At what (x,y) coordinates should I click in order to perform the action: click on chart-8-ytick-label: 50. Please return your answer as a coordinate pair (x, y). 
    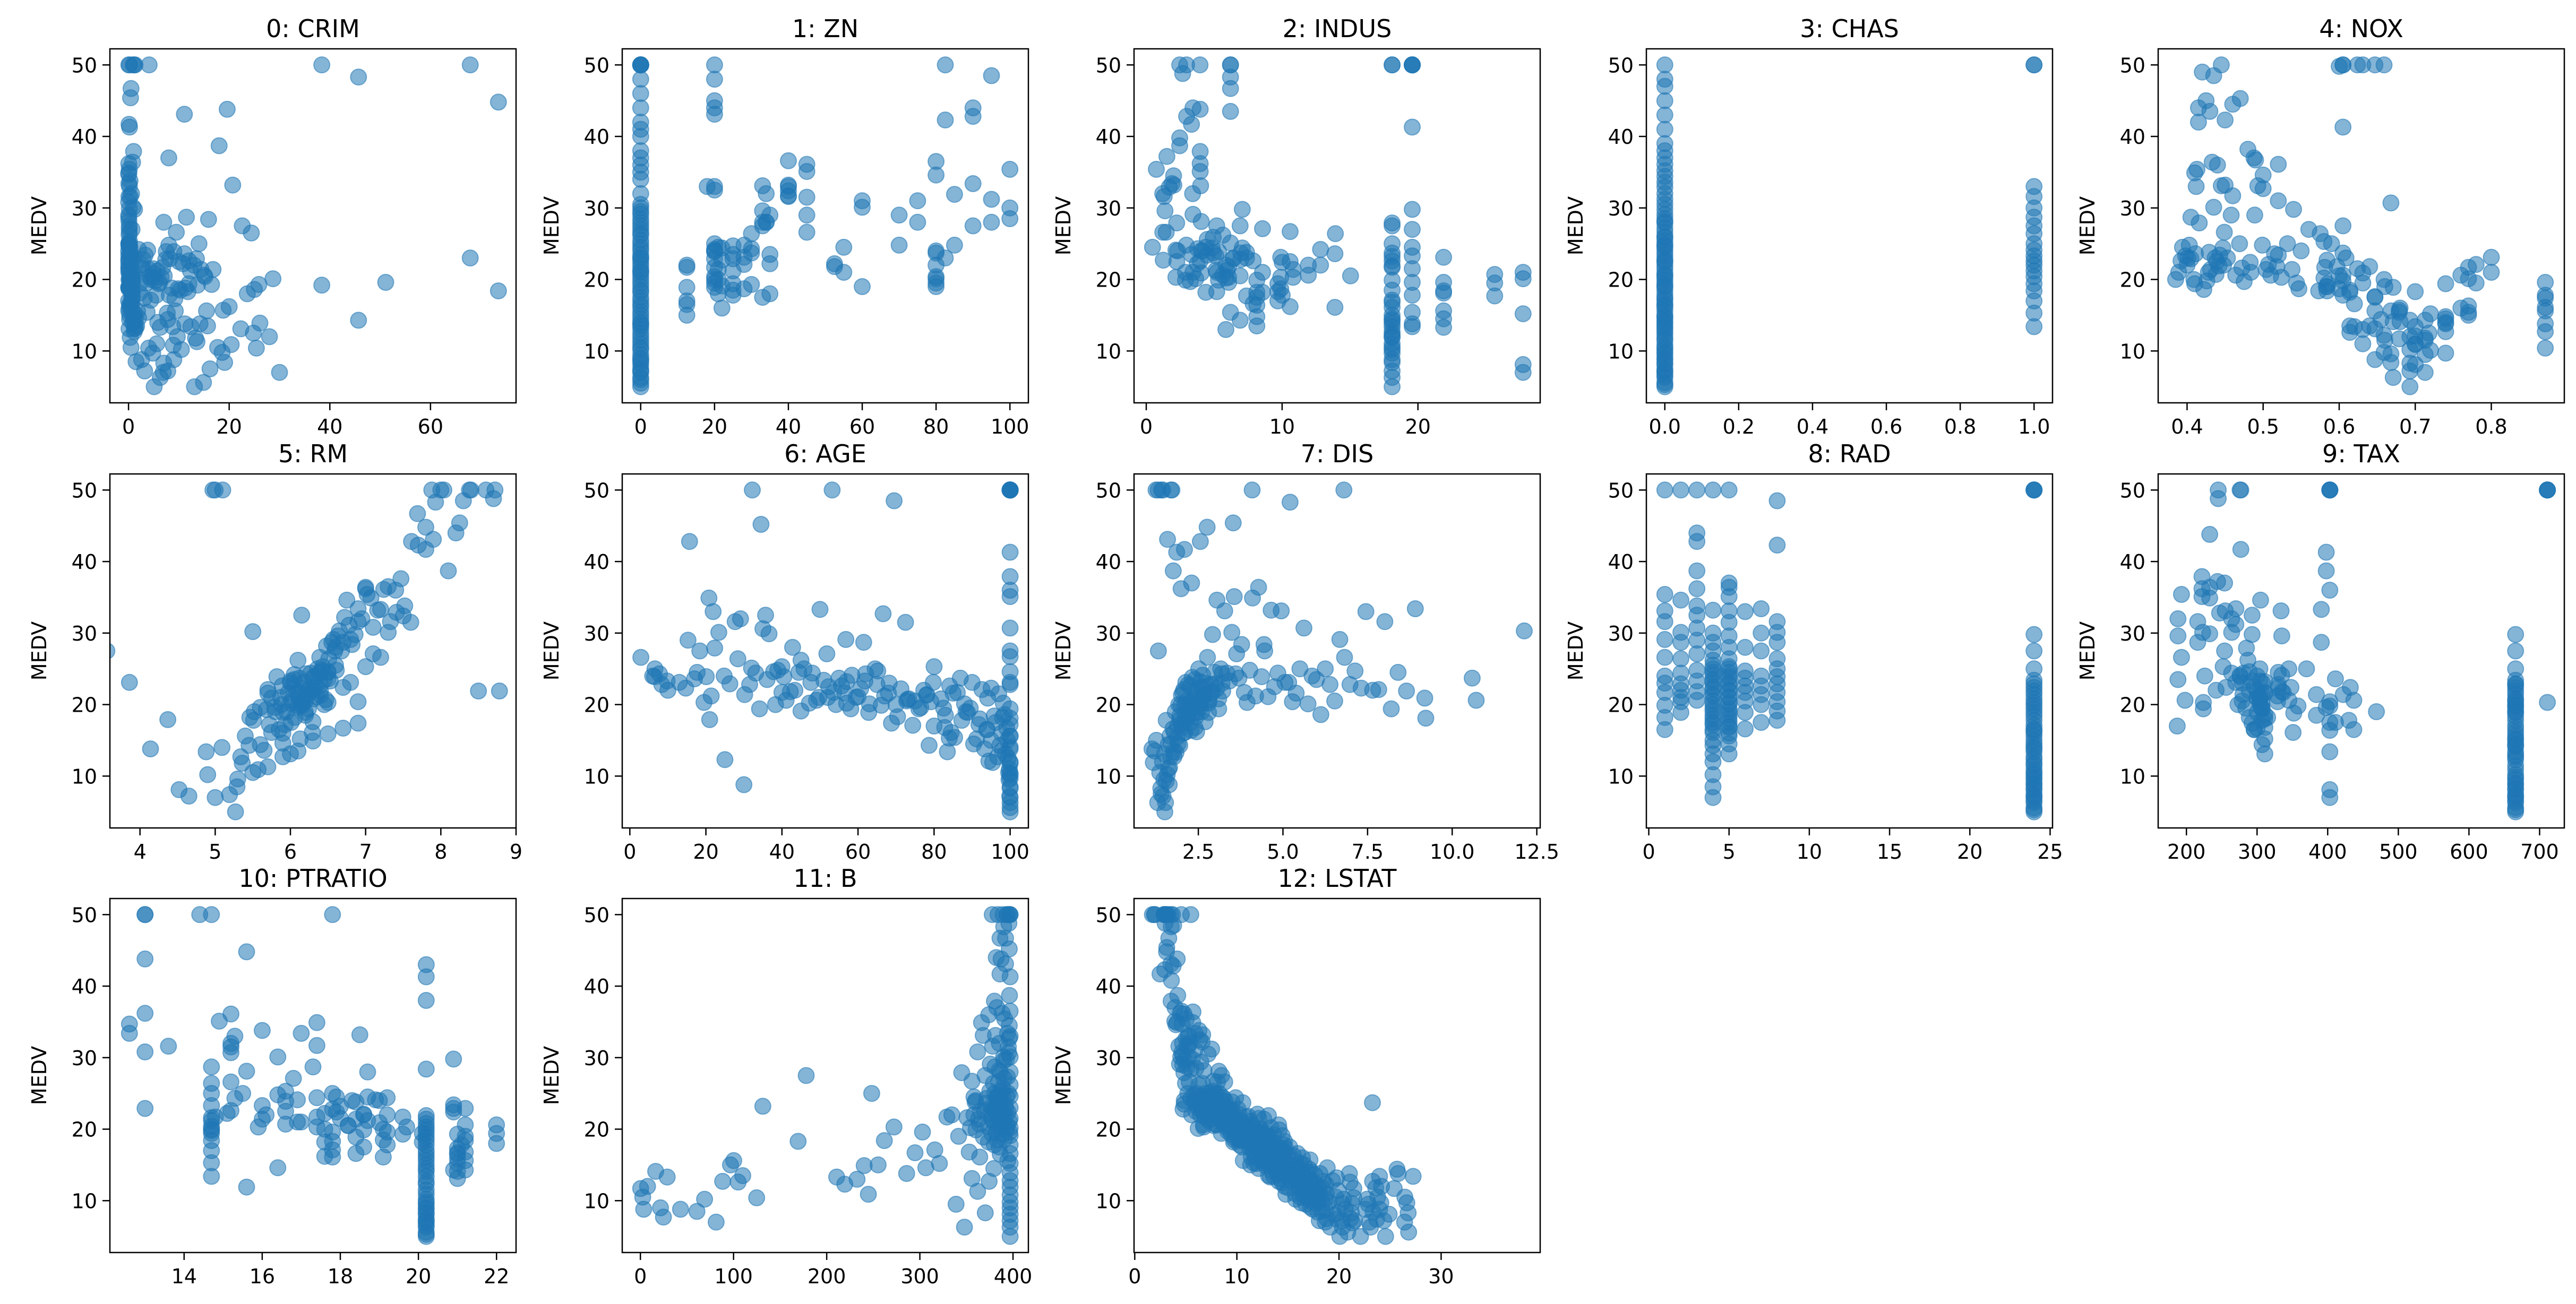
    Looking at the image, I should click on (1621, 491).